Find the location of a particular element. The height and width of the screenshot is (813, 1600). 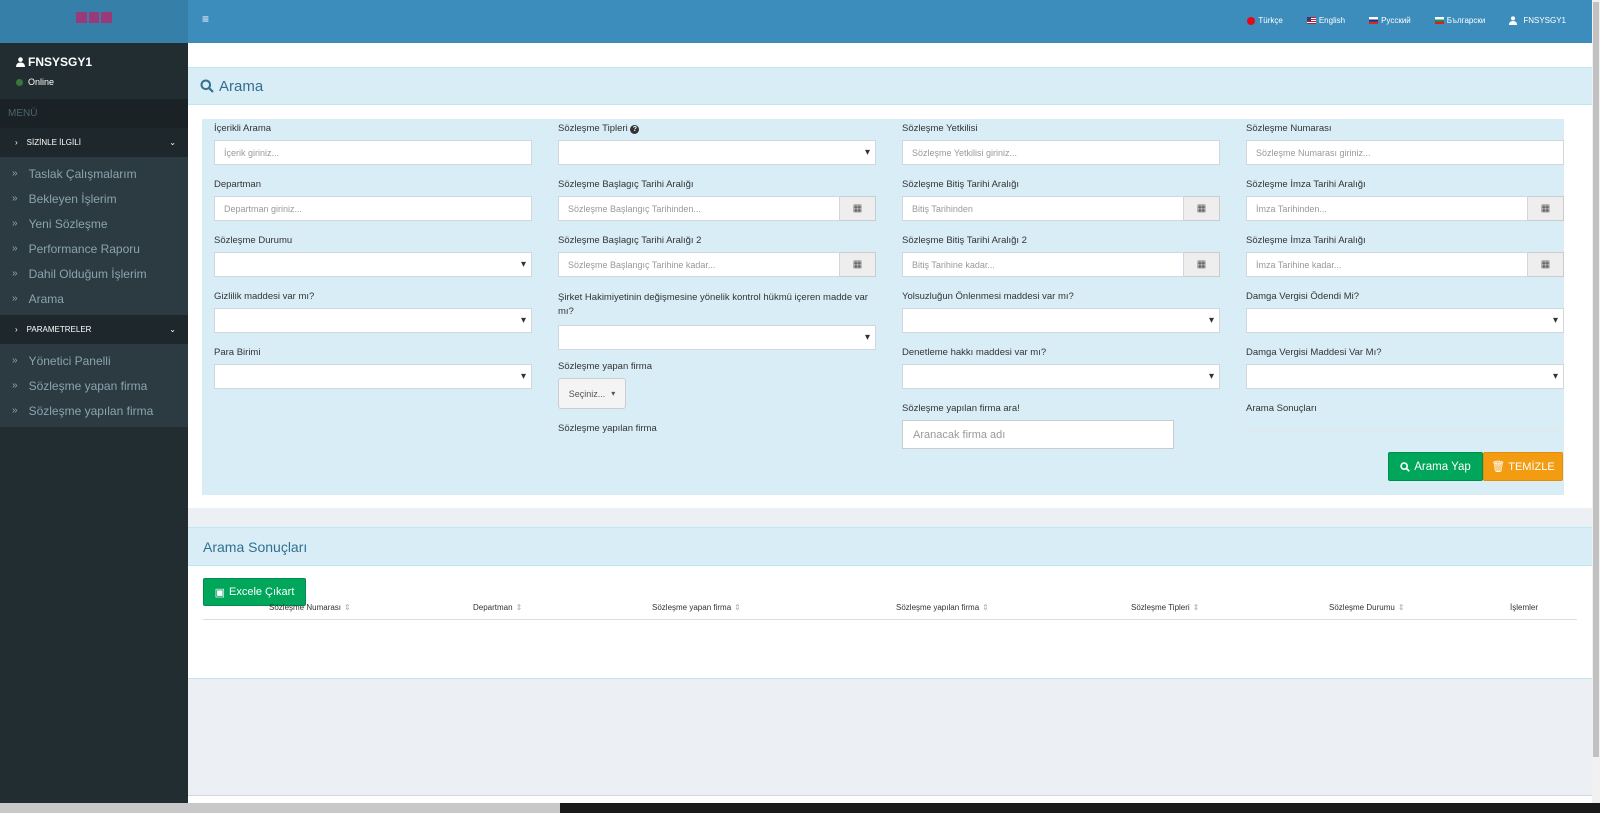

sidebar-item-yapan-firma: » Sözleşme yapan firma is located at coordinates (94, 385).